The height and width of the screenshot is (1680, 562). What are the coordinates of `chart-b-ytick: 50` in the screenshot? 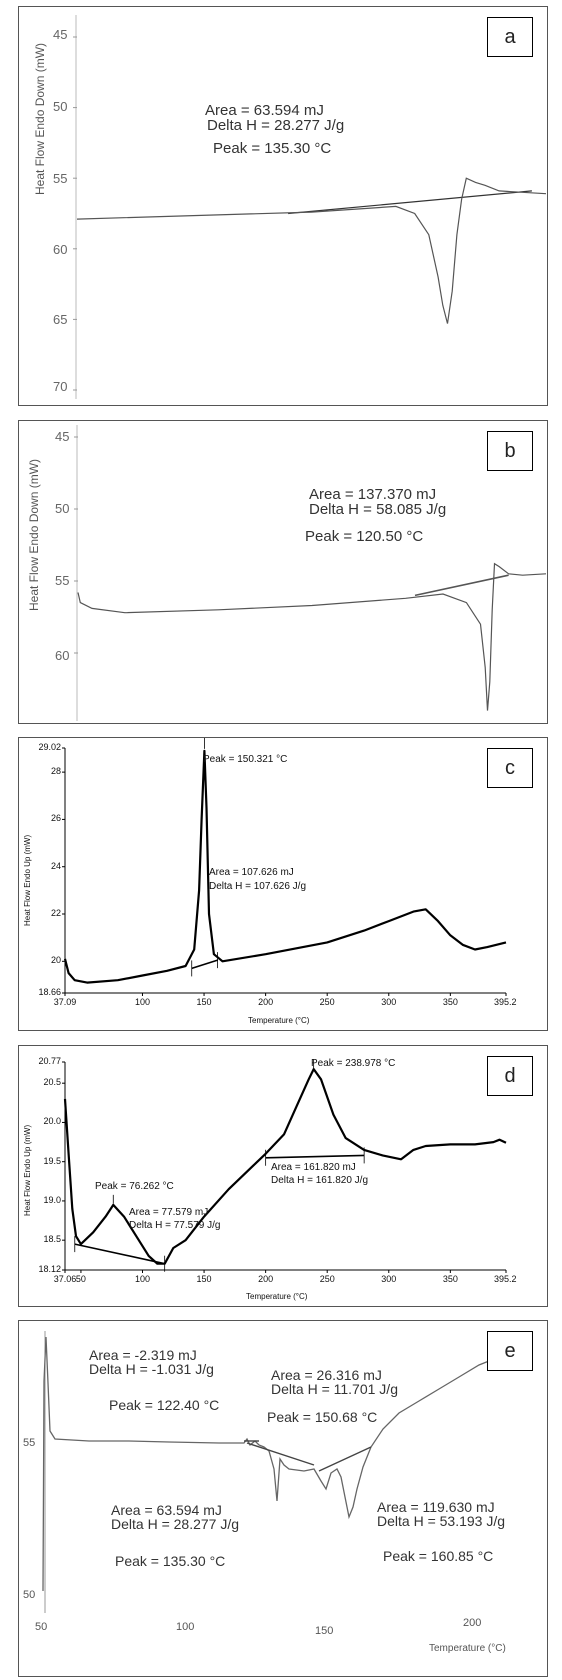 It's located at (62, 508).